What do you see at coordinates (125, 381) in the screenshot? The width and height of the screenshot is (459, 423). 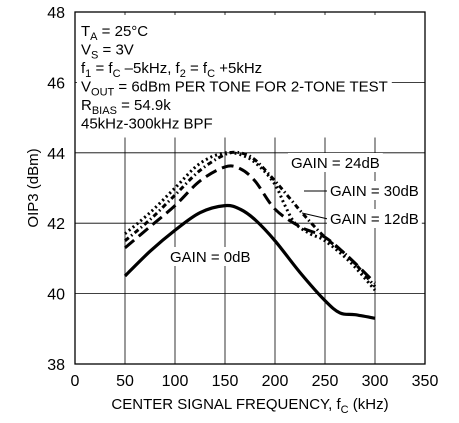 I see `x-tick-label: 50` at bounding box center [125, 381].